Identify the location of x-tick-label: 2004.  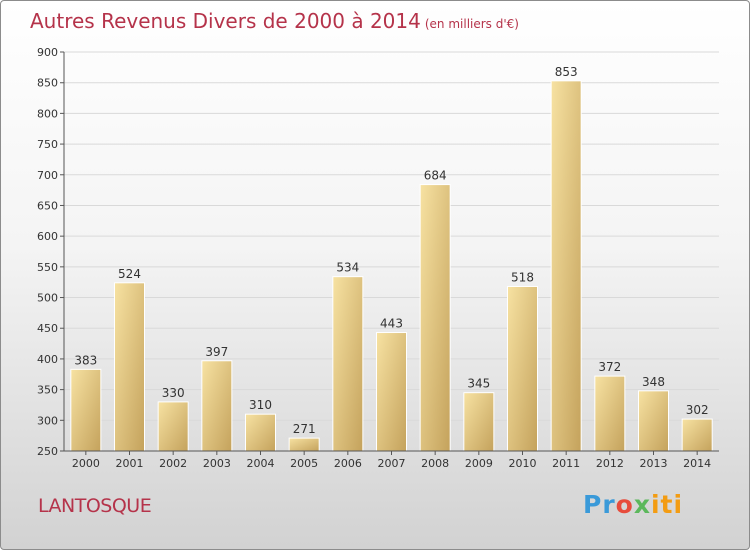
(261, 463).